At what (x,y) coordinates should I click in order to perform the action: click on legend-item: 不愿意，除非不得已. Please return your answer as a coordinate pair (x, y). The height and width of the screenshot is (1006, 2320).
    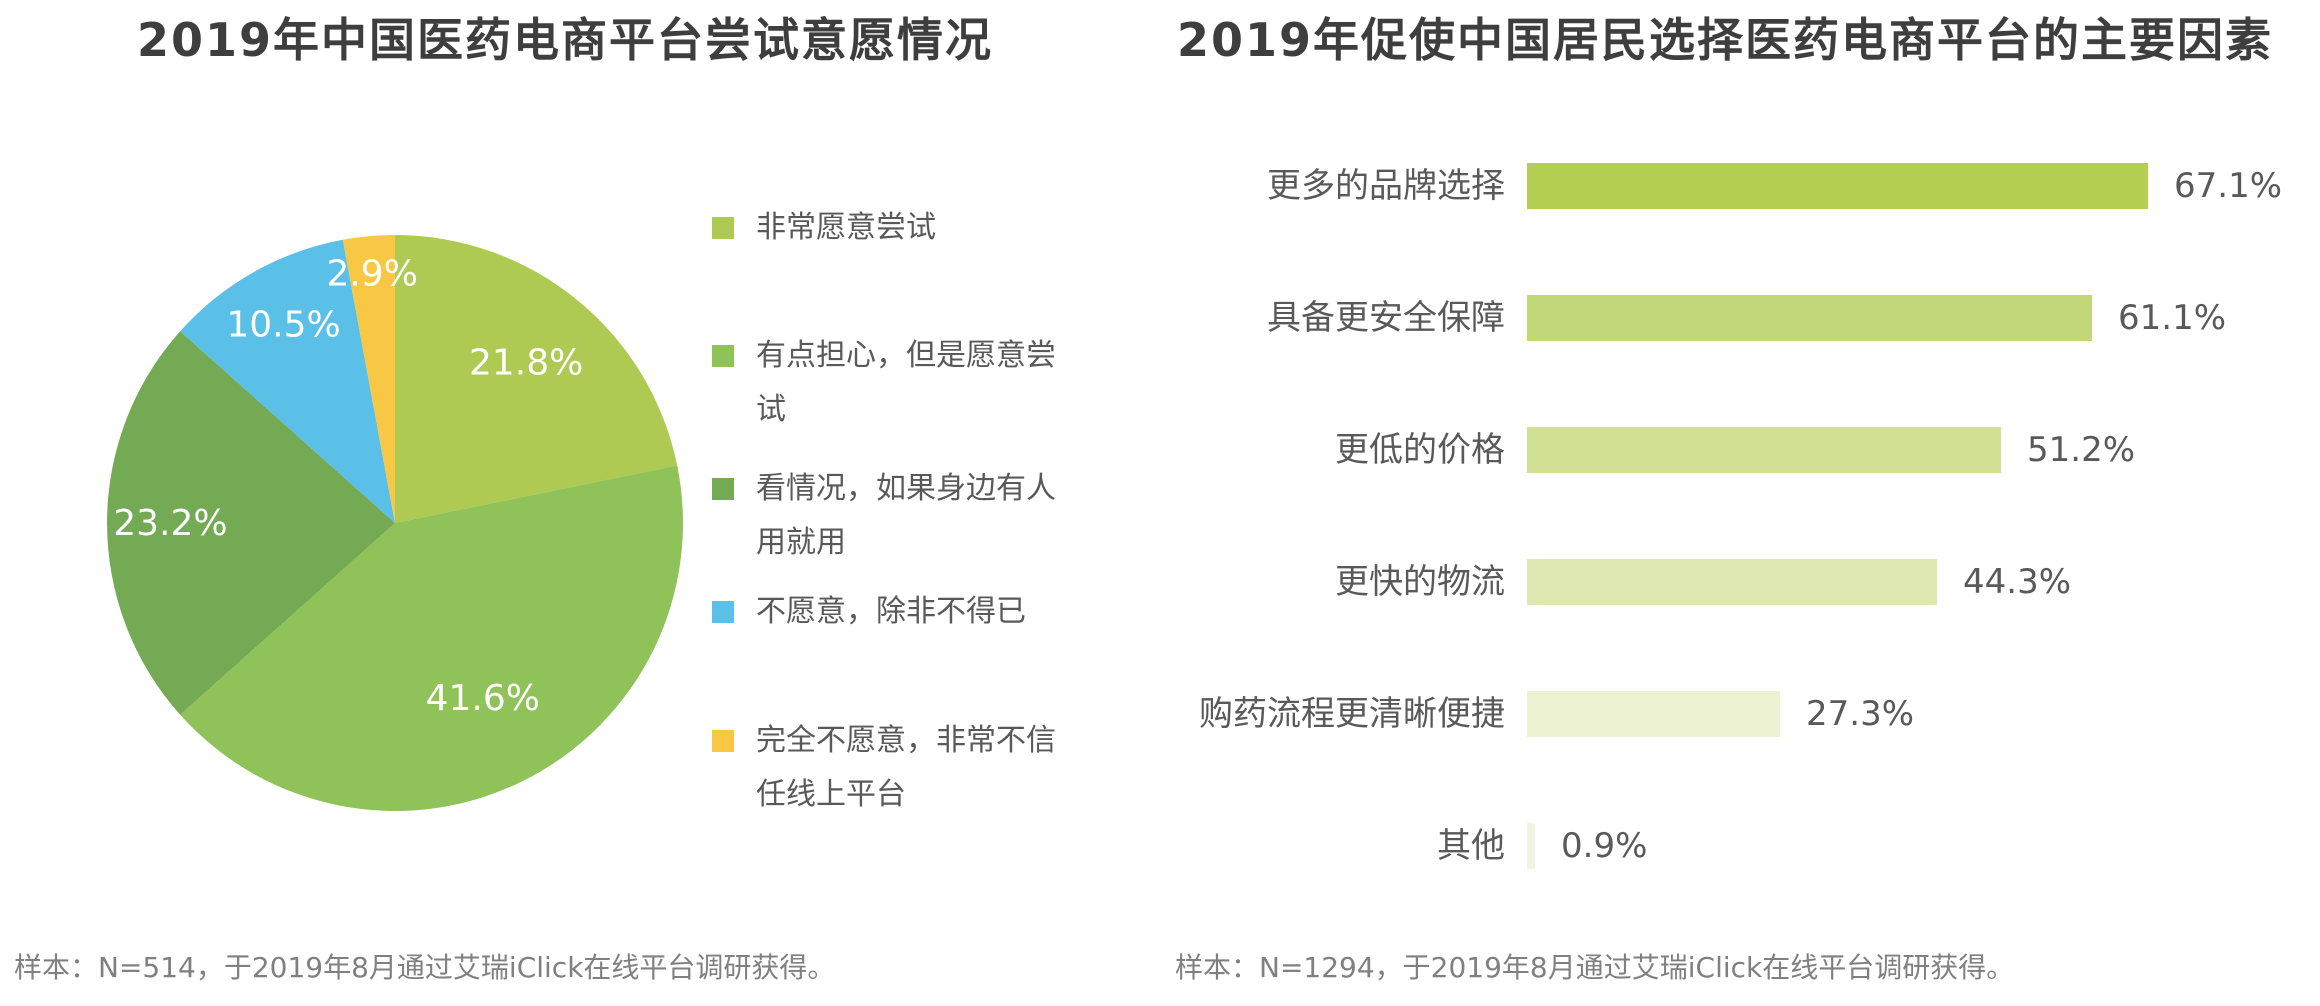
    Looking at the image, I should click on (890, 612).